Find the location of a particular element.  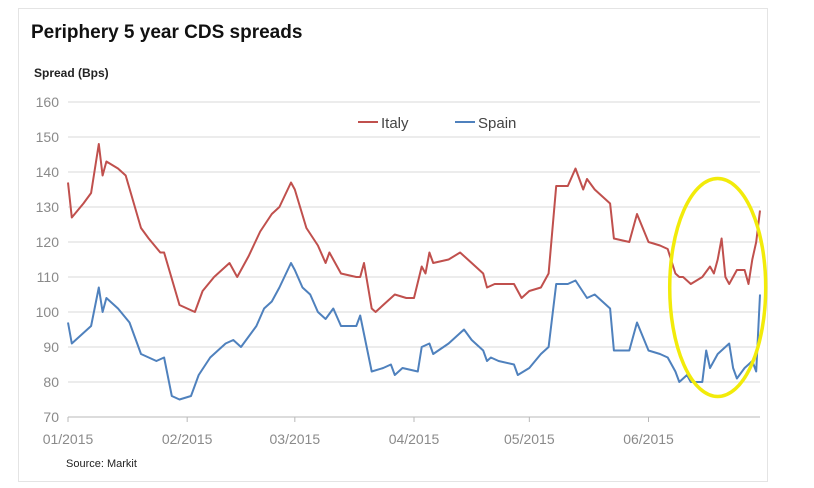

y-tick-label: 110 is located at coordinates (48, 277).